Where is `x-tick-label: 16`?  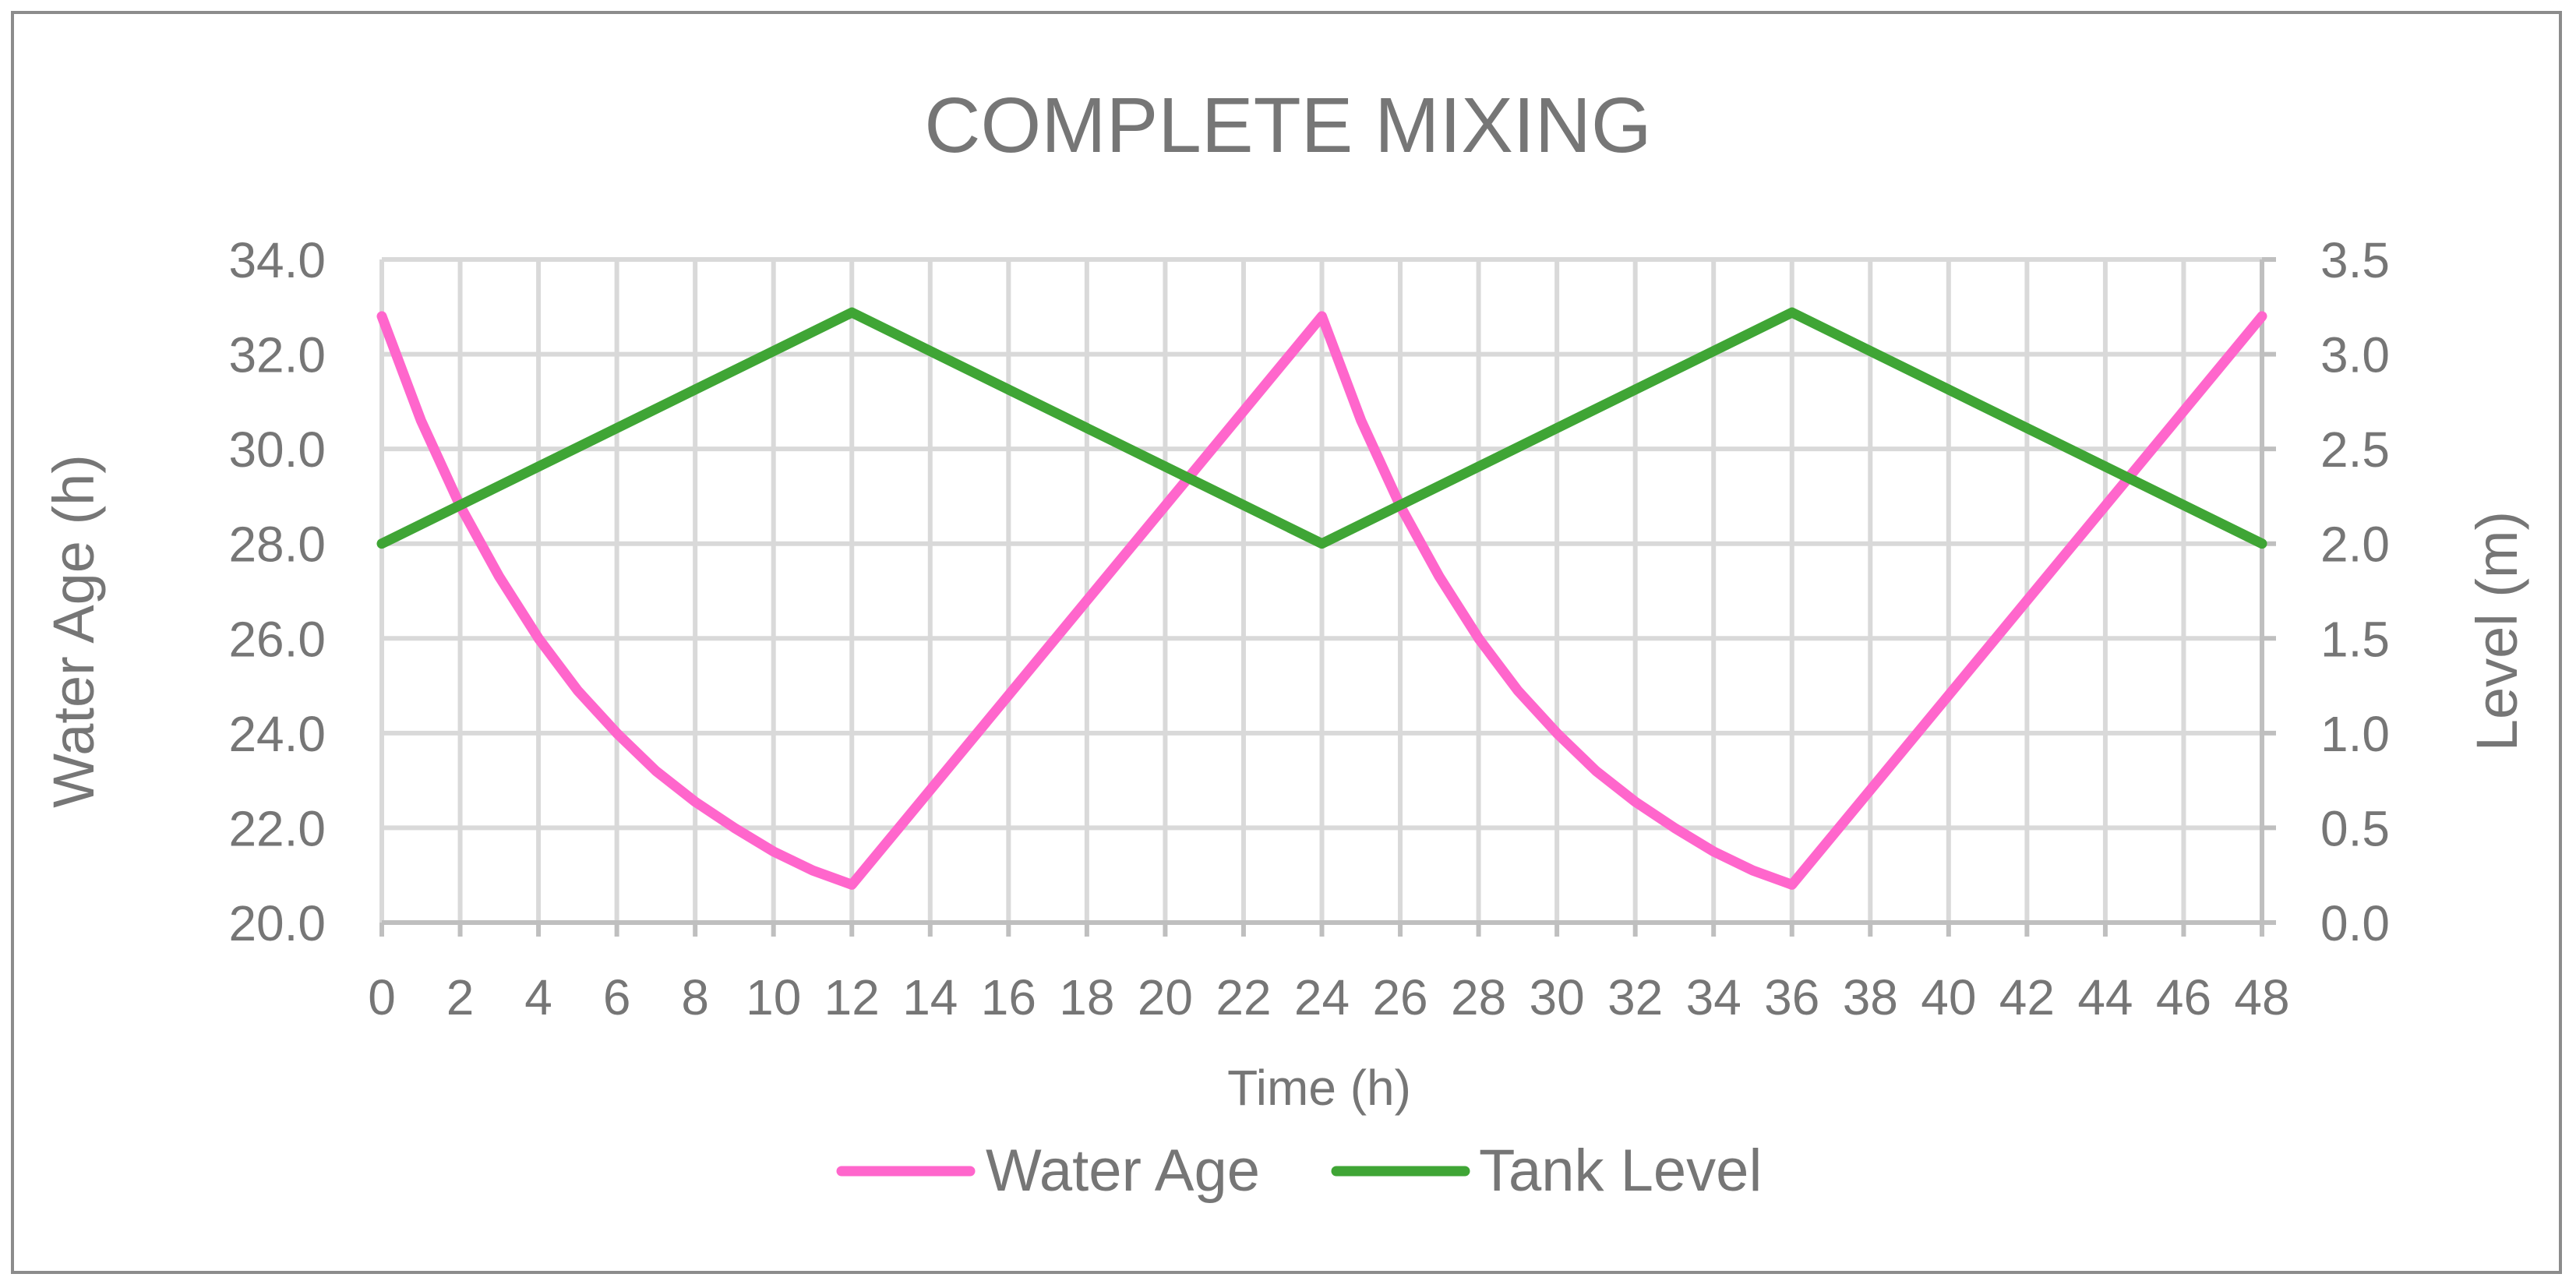
x-tick-label: 16 is located at coordinates (1008, 997).